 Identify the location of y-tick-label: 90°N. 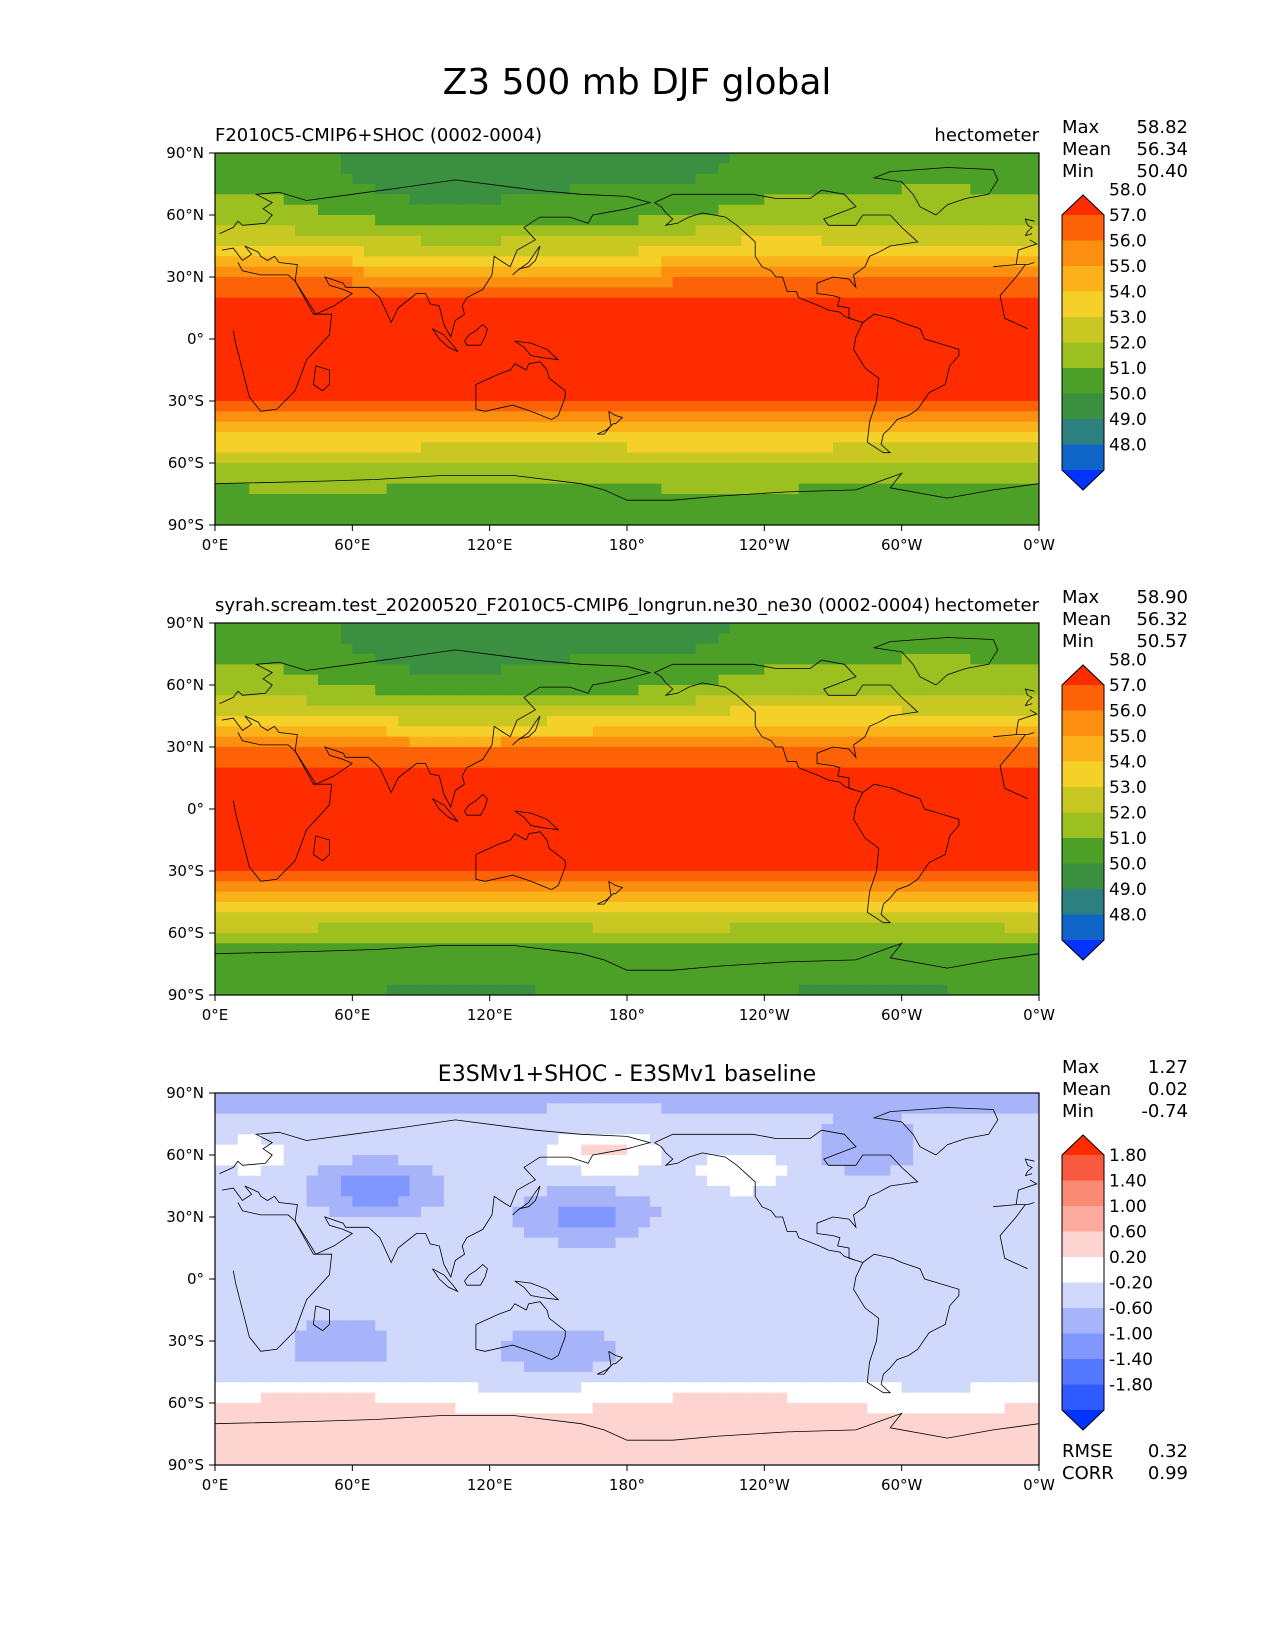
(185, 153).